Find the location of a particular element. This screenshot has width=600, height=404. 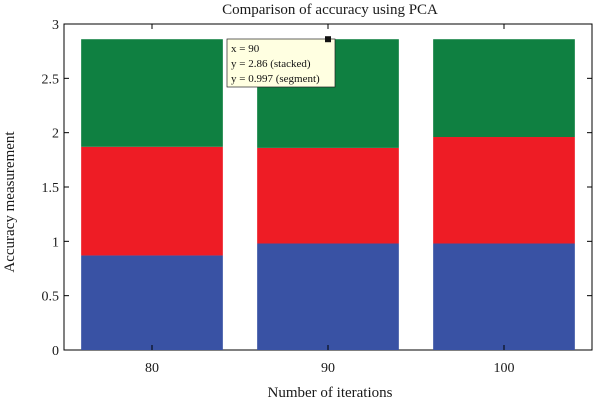

x-axis-label: Number of iterations is located at coordinates (330, 393).